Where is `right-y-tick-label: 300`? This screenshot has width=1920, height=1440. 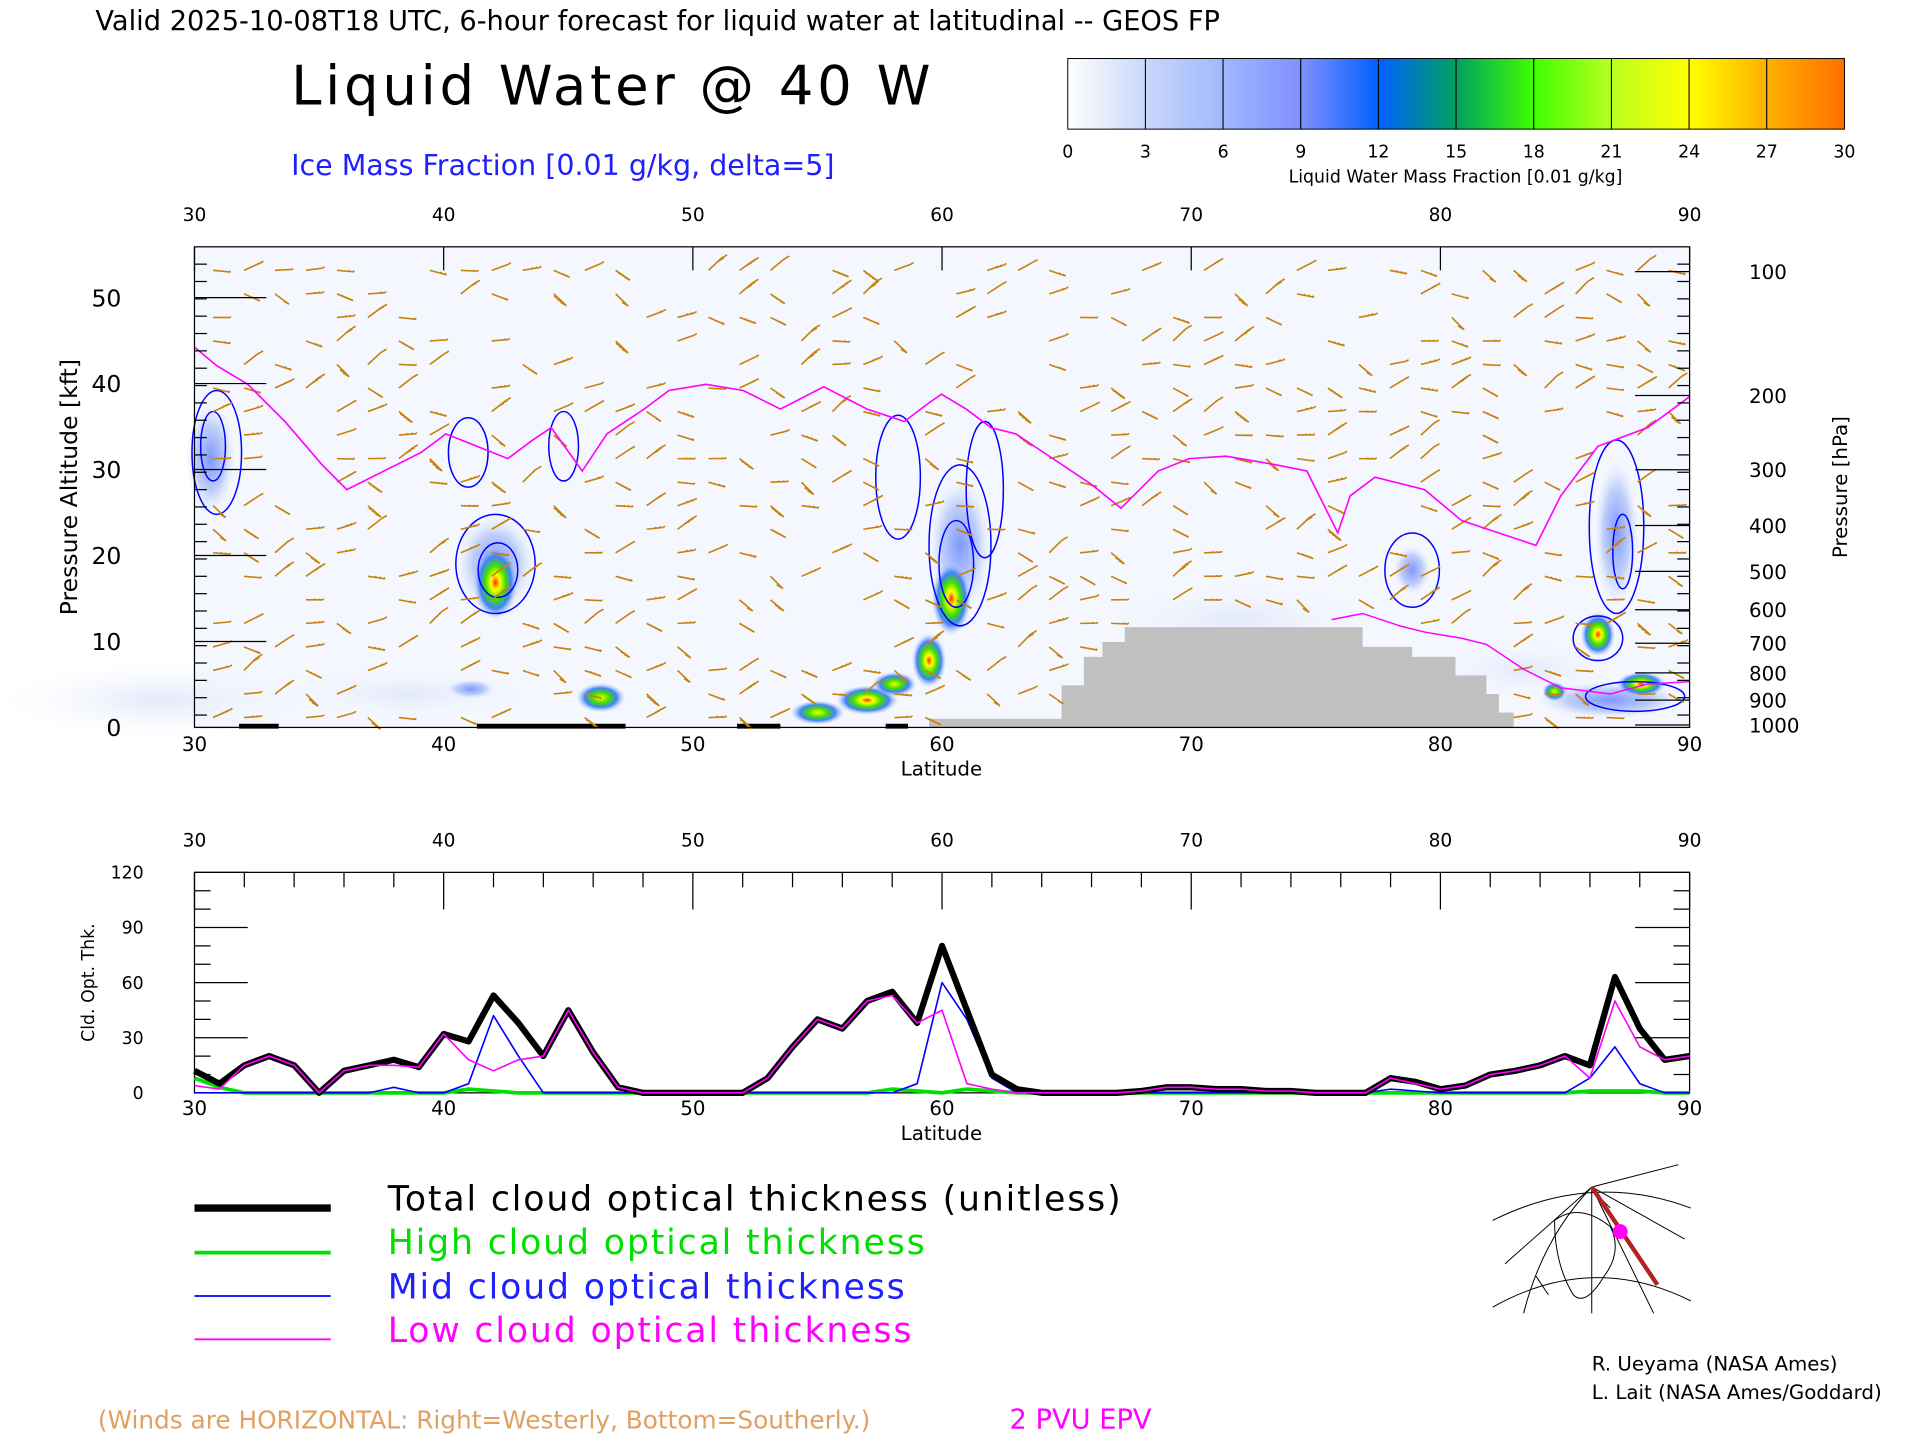
right-y-tick-label: 300 is located at coordinates (1768, 470).